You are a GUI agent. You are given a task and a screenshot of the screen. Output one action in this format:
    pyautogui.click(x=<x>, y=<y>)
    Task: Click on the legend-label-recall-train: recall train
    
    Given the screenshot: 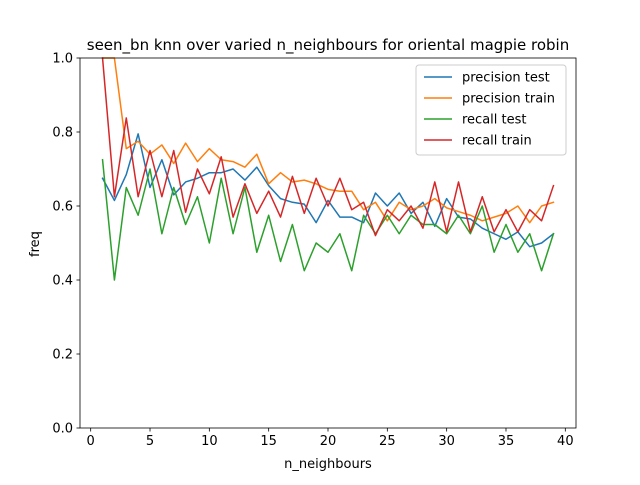 What is the action you would take?
    pyautogui.click(x=497, y=141)
    